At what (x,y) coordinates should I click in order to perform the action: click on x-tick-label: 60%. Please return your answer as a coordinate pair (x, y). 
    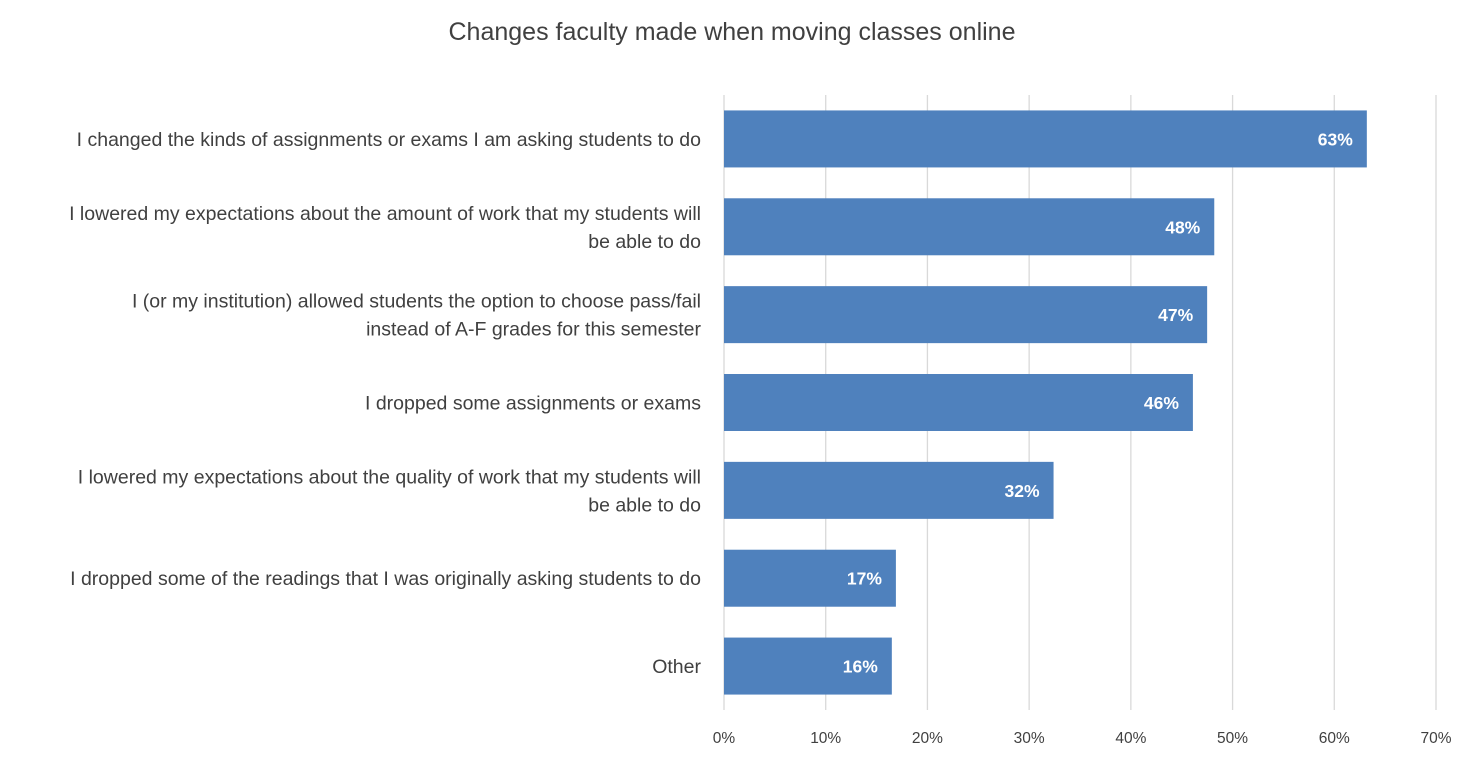
    Looking at the image, I should click on (1334, 738).